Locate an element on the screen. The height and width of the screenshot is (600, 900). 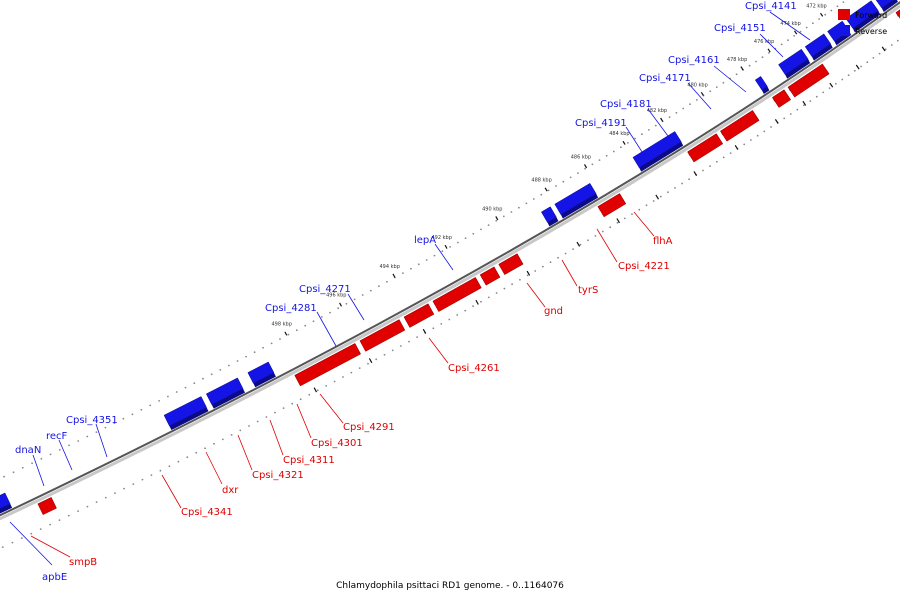
reverse-gene-block-recF is located at coordinates (225, 393).